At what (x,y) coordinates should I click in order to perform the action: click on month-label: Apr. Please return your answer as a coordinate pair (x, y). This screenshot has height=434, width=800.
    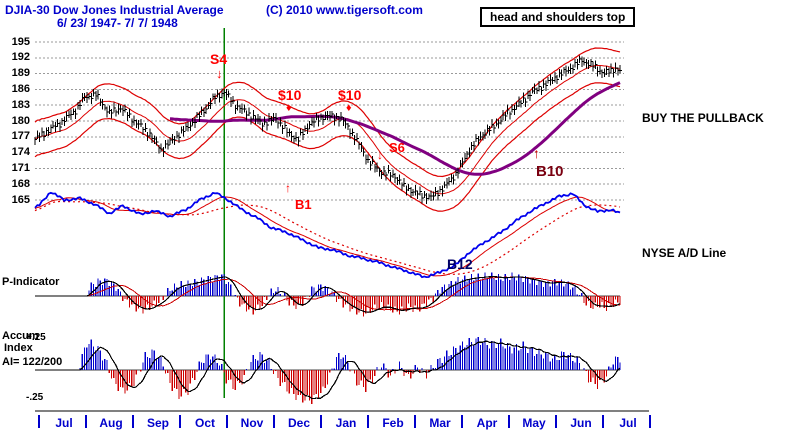
    Looking at the image, I should click on (487, 423).